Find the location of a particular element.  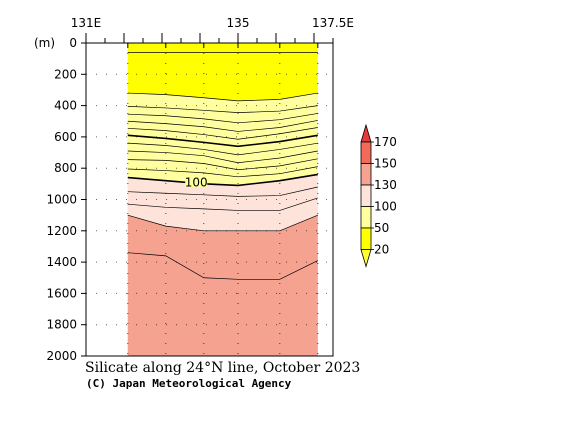

contour-inline-labels: 100 is located at coordinates (196, 182).